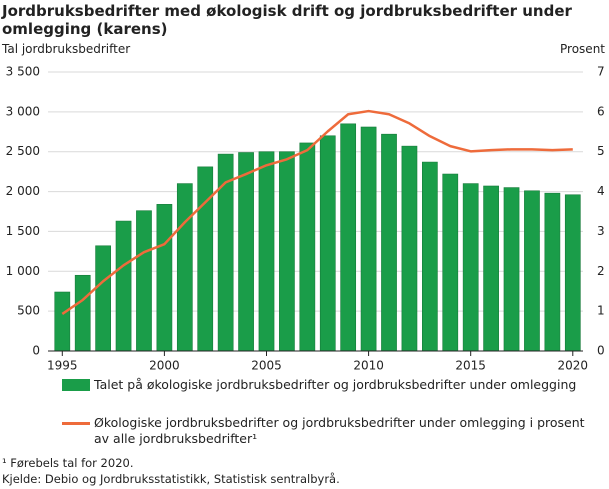 The height and width of the screenshot is (489, 609). Describe the element at coordinates (601, 271) in the screenshot. I see `y2-tick-label: 2` at that location.